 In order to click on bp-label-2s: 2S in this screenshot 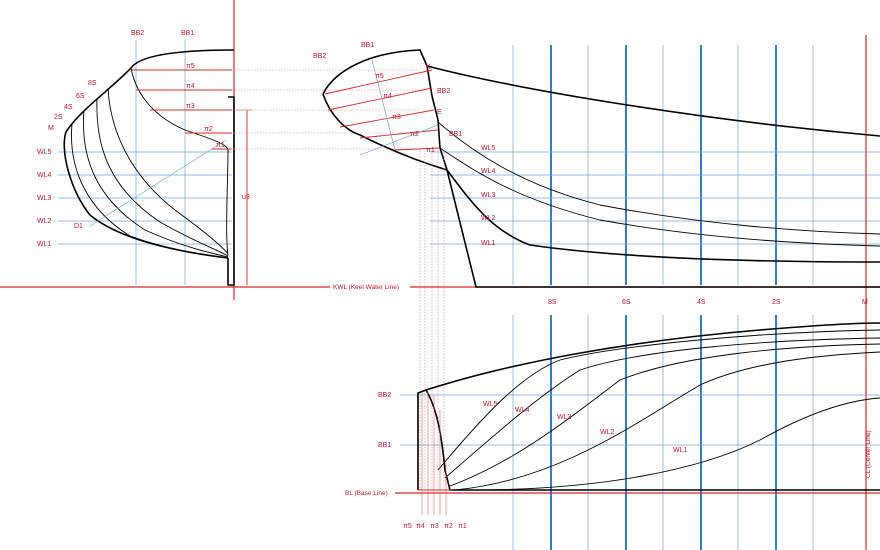, I will do `click(58, 117)`.